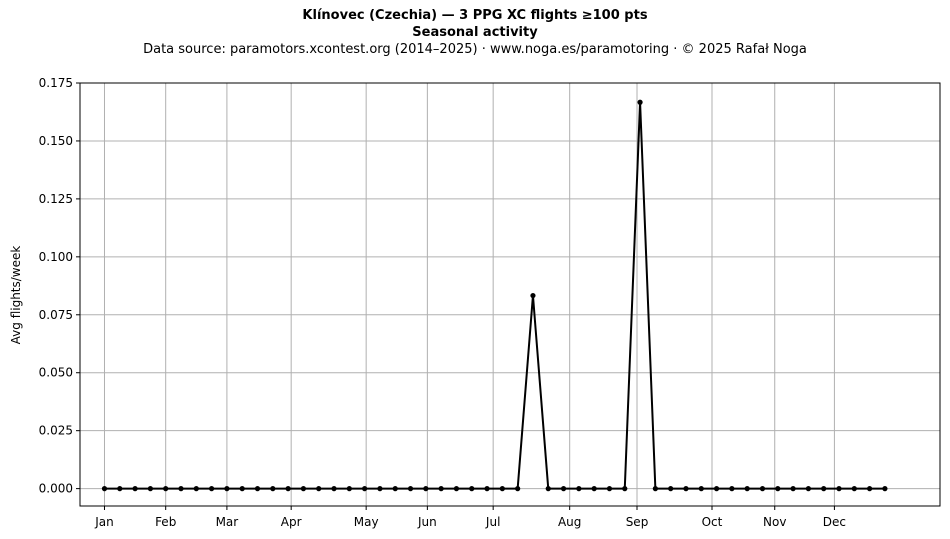  I want to click on y-tick-label: 0.050, so click(56, 373).